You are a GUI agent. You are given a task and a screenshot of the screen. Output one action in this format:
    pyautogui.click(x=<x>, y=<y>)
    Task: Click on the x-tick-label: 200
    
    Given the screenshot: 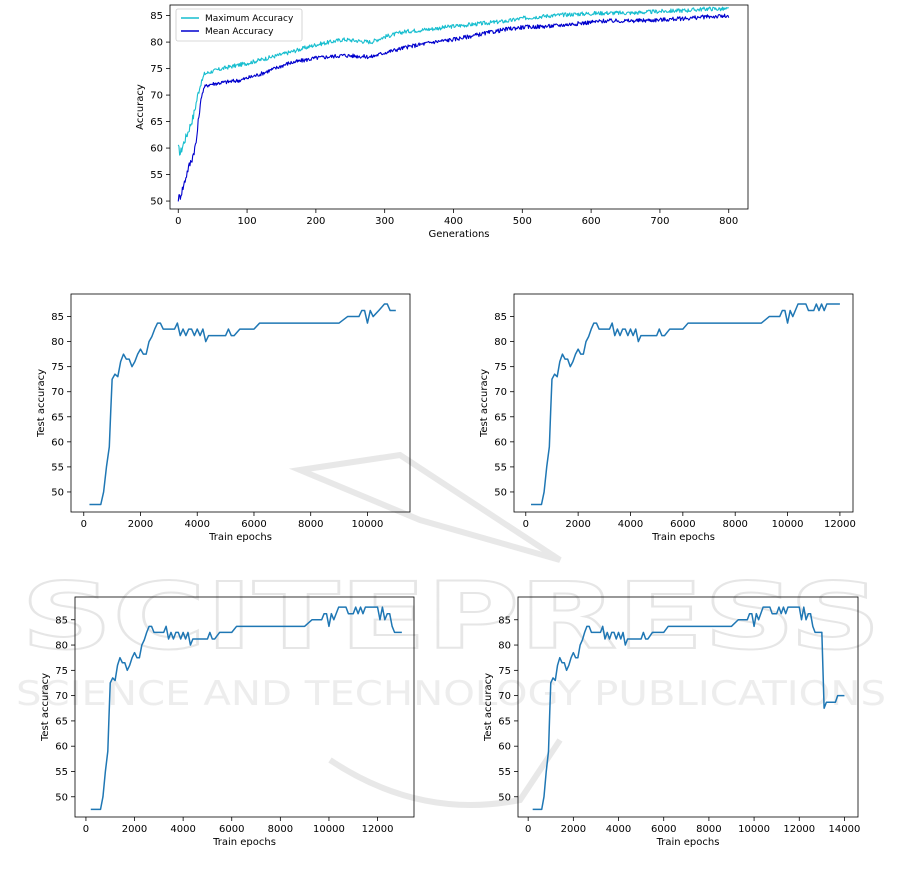 What is the action you would take?
    pyautogui.click(x=315, y=221)
    